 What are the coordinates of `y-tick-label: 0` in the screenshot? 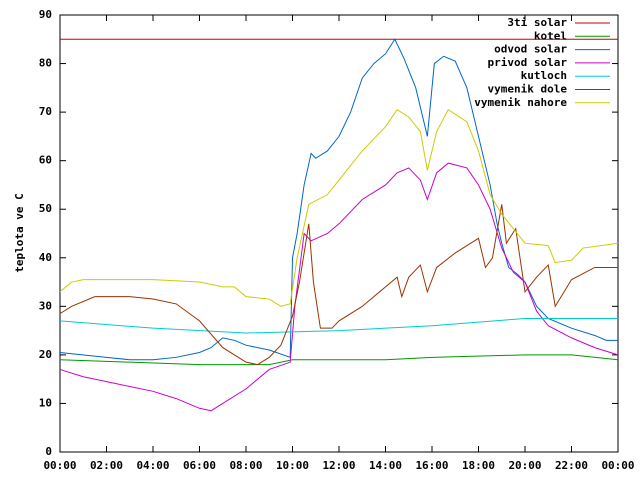 It's located at (48, 451).